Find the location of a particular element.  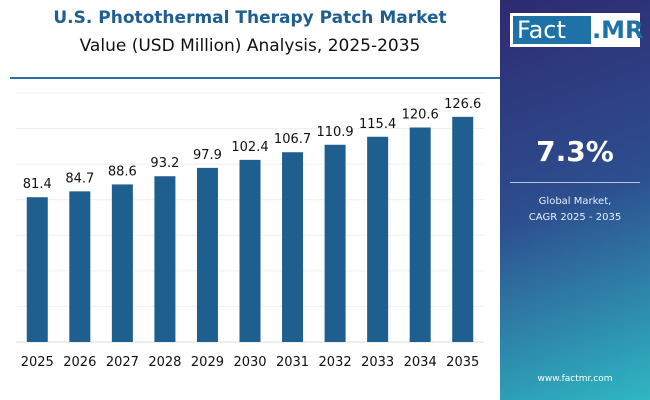

x-tick-label: 2035 is located at coordinates (462, 362).